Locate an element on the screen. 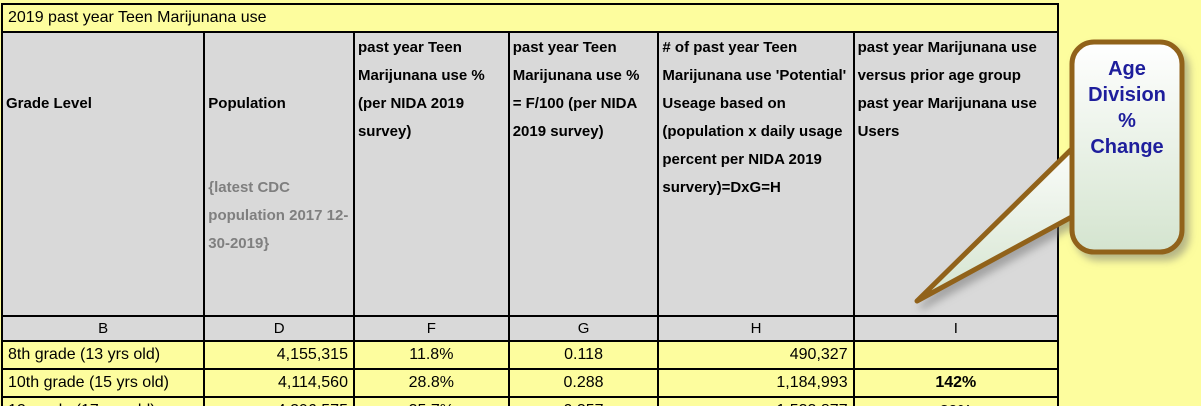 The image size is (1201, 406). callout-bubble is located at coordinates (1127, 147).